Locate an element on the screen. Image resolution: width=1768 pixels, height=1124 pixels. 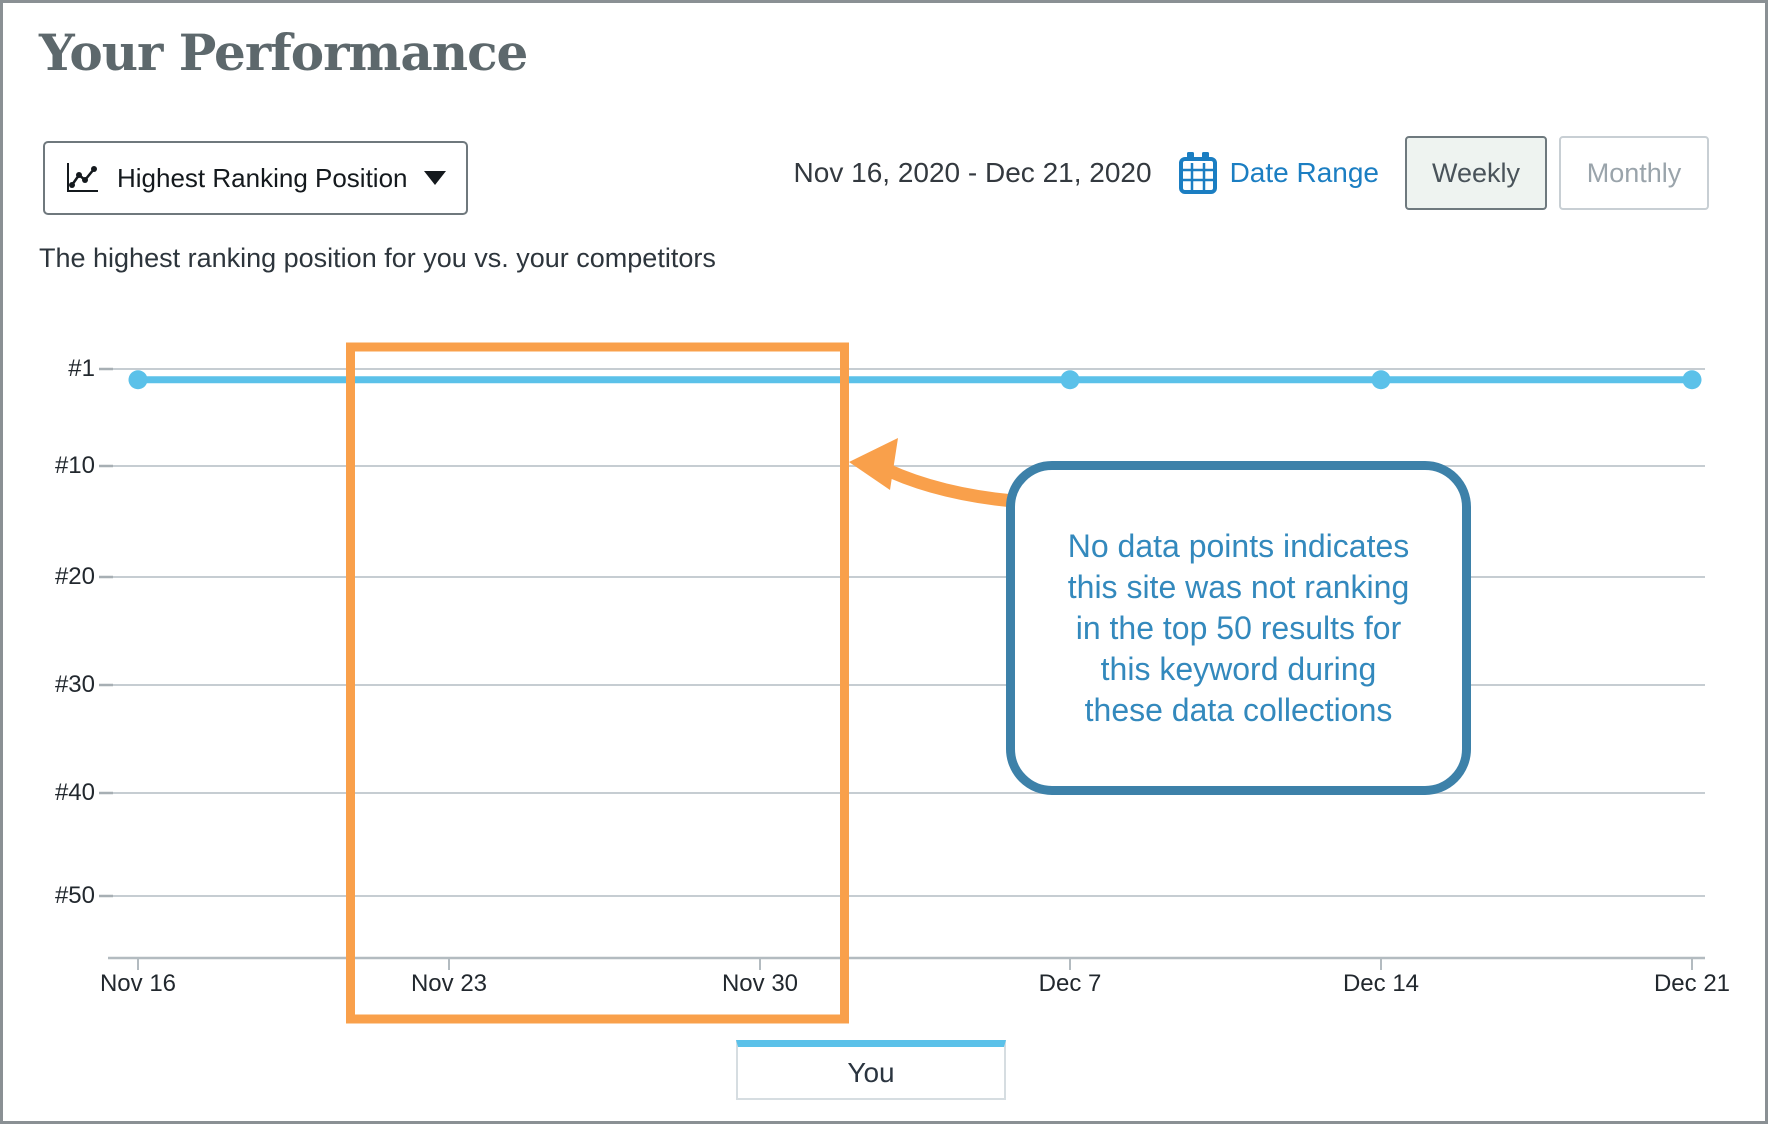
callout-line: this site was not ranking is located at coordinates (1238, 586).